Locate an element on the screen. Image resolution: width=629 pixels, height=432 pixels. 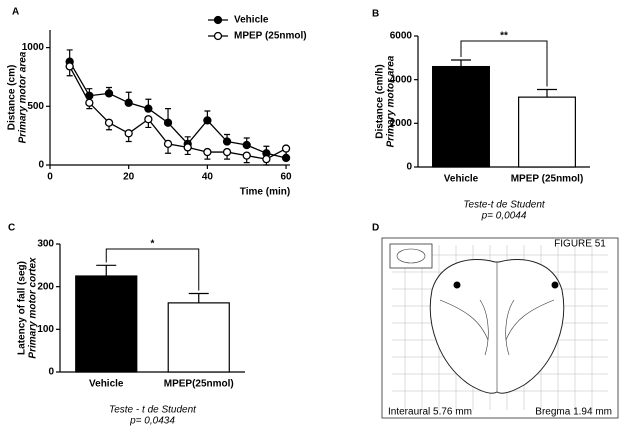
y-tick-label: 100 is located at coordinates (45, 329).